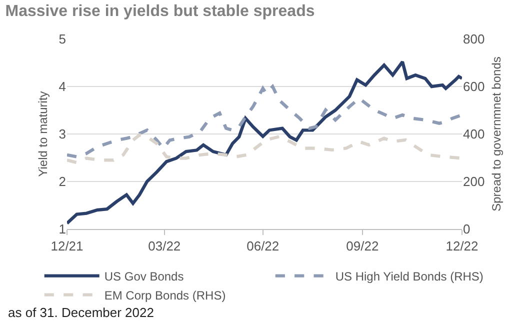  What do you see at coordinates (462, 246) in the screenshot?
I see `x-tick-label: 12/22` at bounding box center [462, 246].